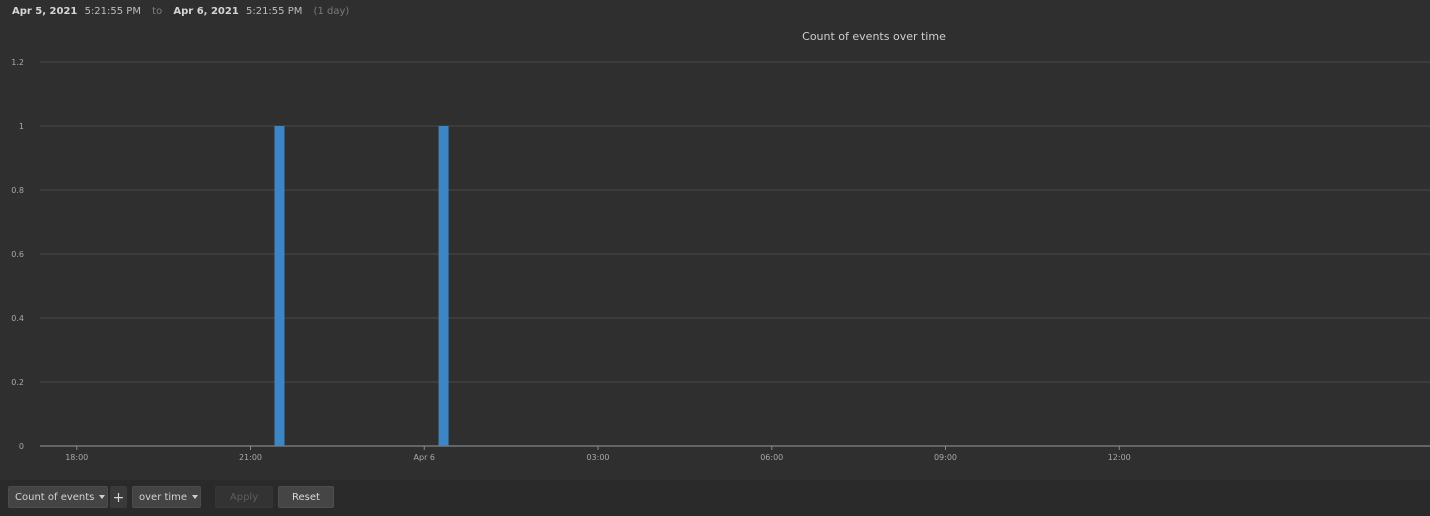  What do you see at coordinates (17, 382) in the screenshot?
I see `y-tick-label: 0.2` at bounding box center [17, 382].